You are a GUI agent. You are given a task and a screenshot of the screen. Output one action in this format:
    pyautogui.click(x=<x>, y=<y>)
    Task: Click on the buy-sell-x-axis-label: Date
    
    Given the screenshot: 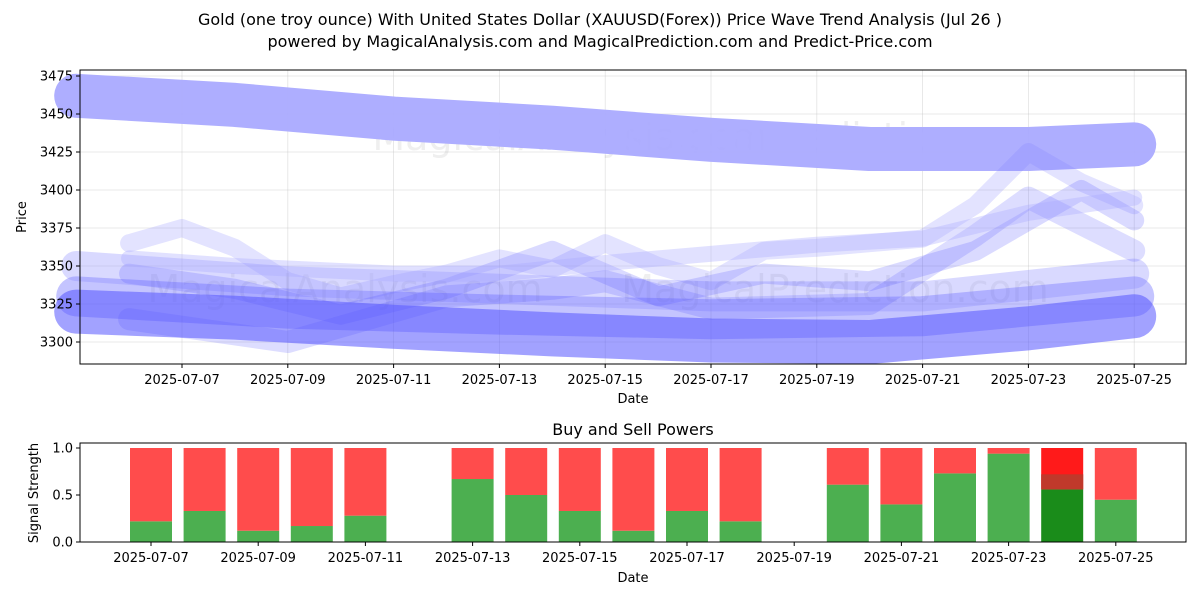 What is the action you would take?
    pyautogui.click(x=632, y=578)
    